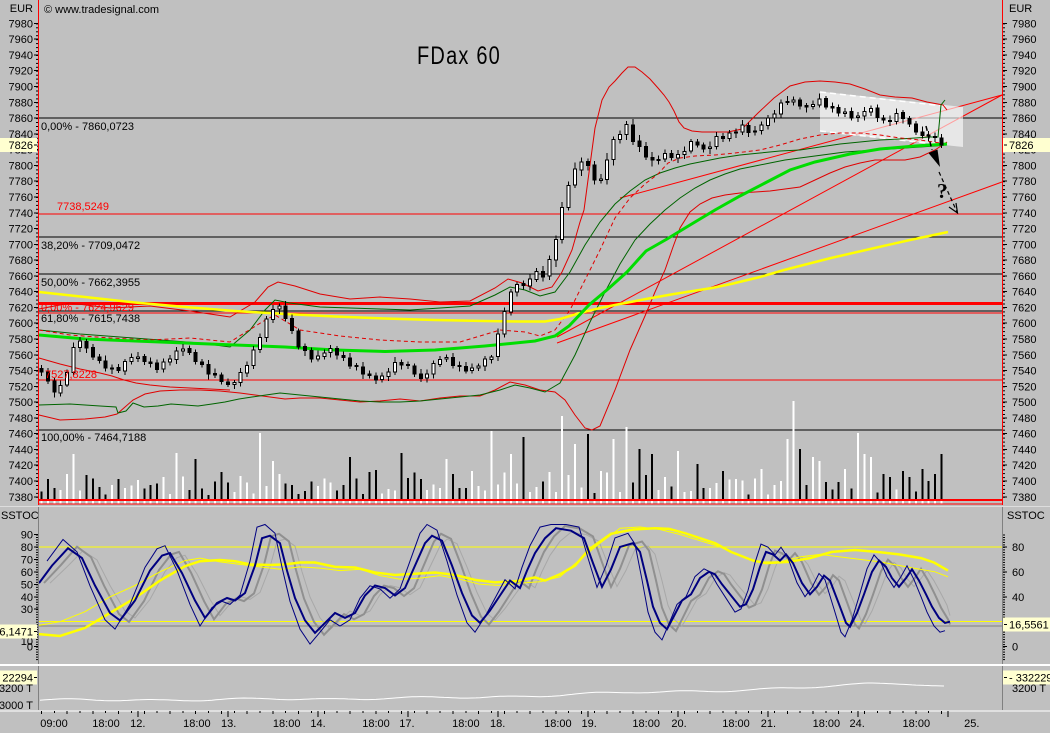 This screenshot has height=733, width=1050. I want to click on svg-text: 7940, so click(1024, 56).